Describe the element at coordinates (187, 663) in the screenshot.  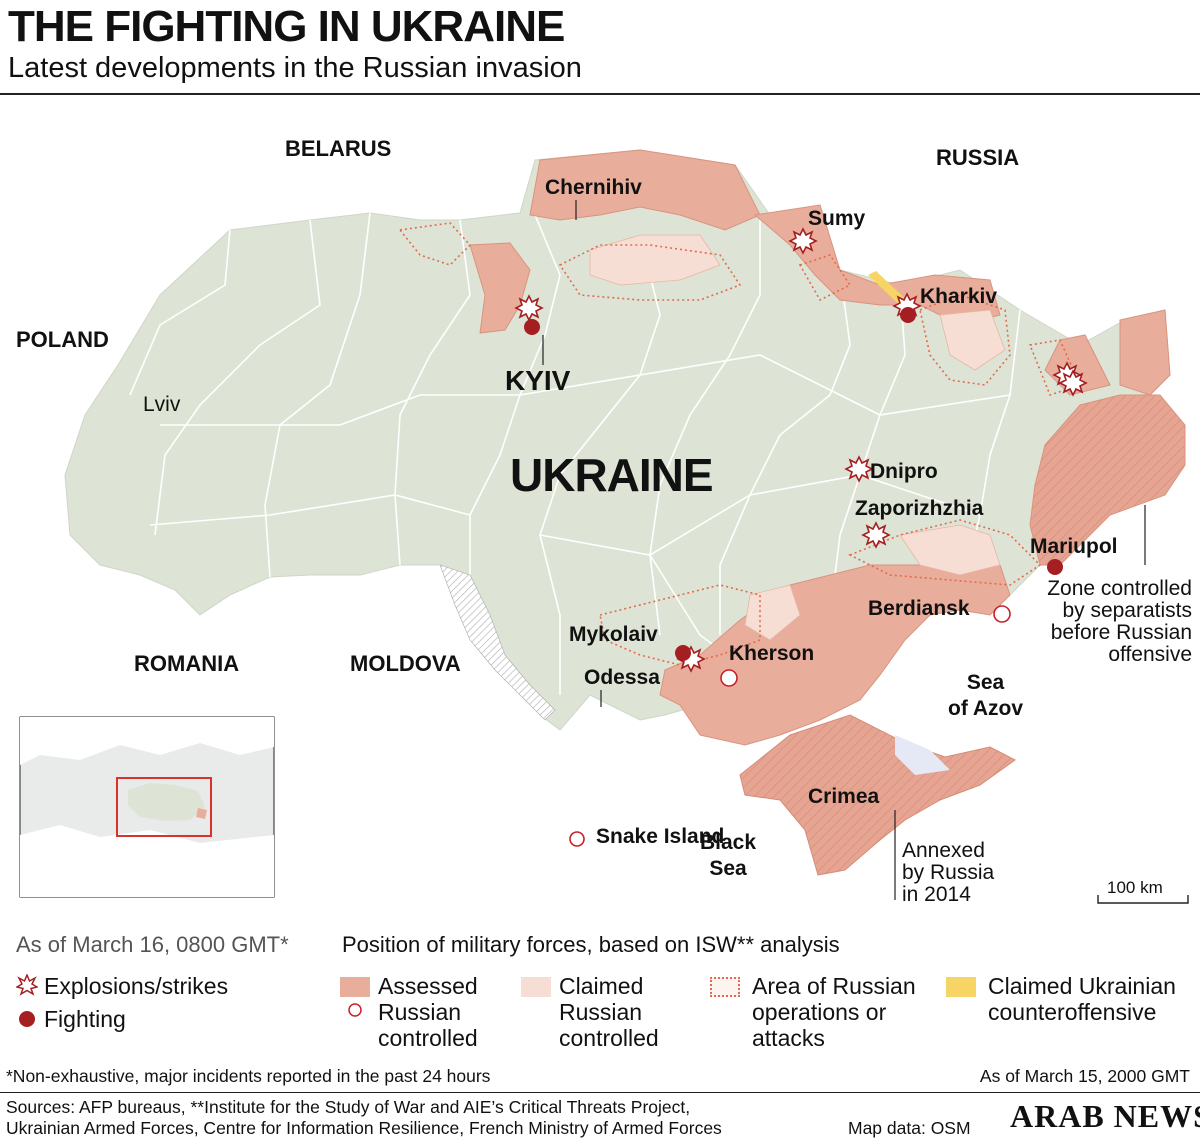
I see `label-romania: ROMANIA` at that location.